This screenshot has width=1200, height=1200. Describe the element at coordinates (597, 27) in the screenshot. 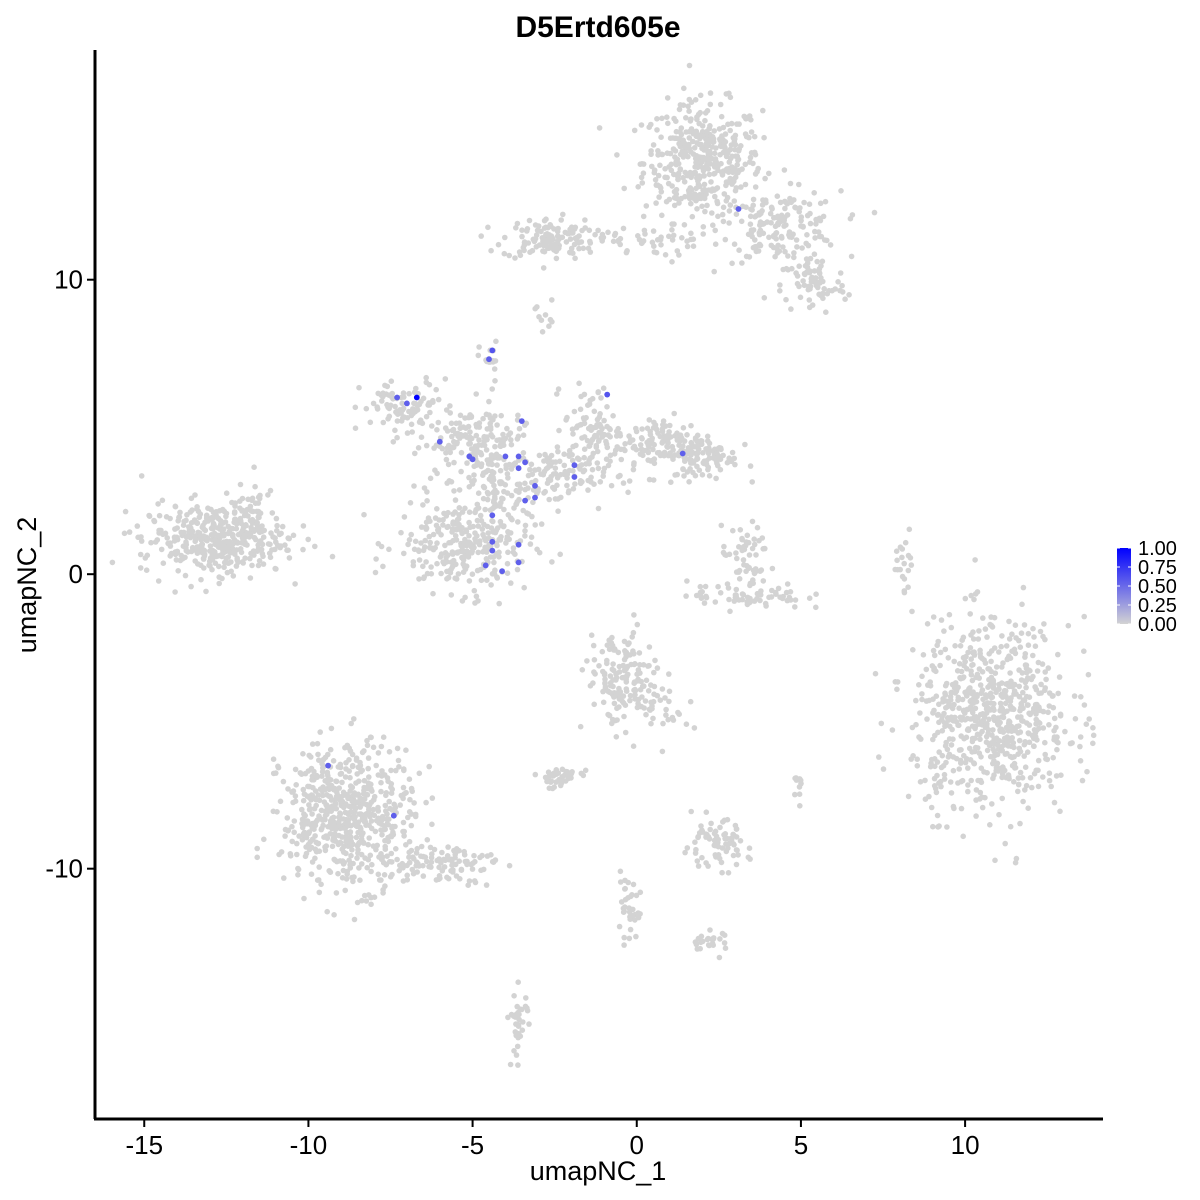

I see `chart-title: D5Ertd605e` at that location.